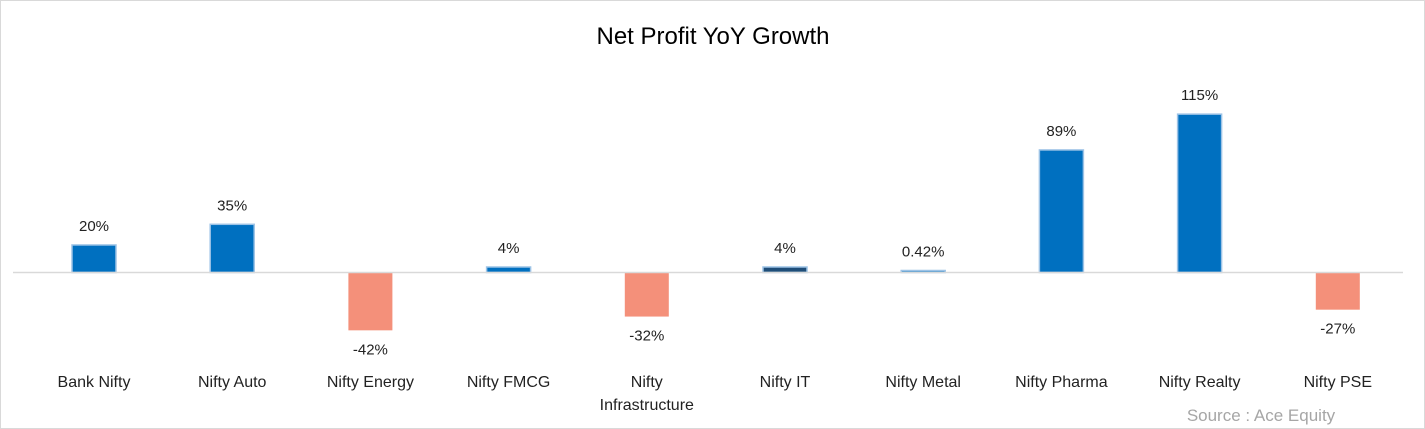 Image resolution: width=1425 pixels, height=429 pixels. I want to click on data-label: 20%, so click(94, 226).